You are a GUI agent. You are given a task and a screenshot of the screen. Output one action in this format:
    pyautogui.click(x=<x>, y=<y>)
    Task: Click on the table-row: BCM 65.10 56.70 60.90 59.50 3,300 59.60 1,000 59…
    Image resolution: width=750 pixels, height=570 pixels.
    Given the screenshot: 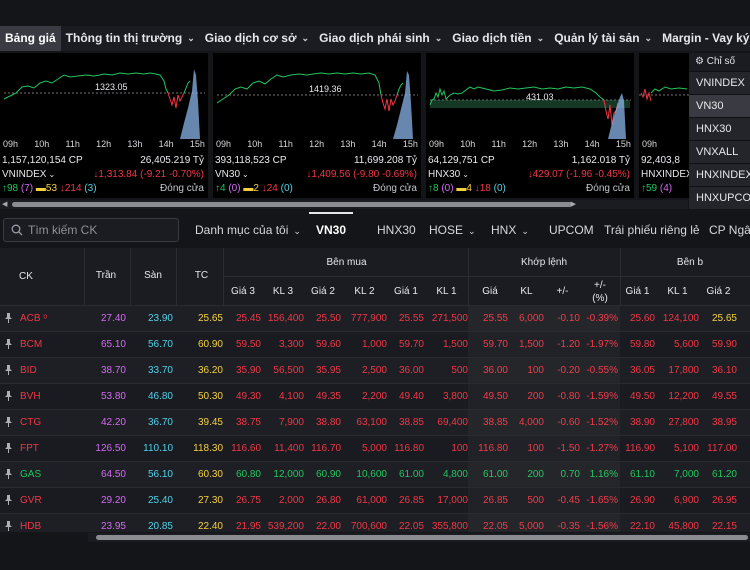 What is the action you would take?
    pyautogui.click(x=375, y=344)
    